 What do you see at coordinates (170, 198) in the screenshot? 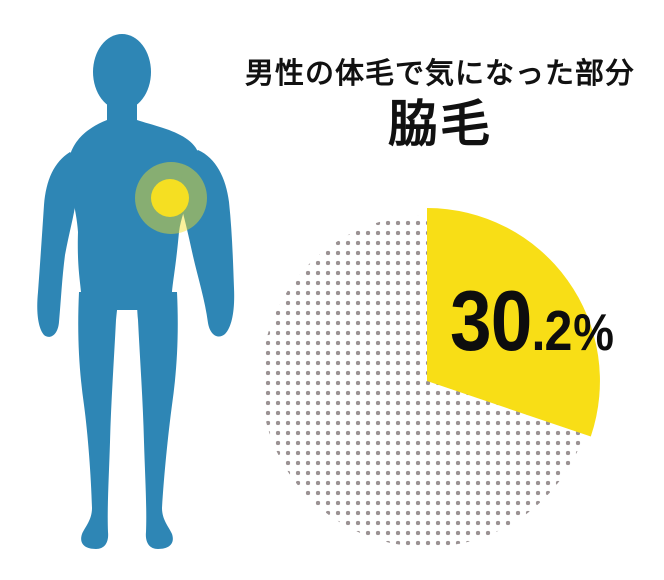
I see `highlight-dot` at bounding box center [170, 198].